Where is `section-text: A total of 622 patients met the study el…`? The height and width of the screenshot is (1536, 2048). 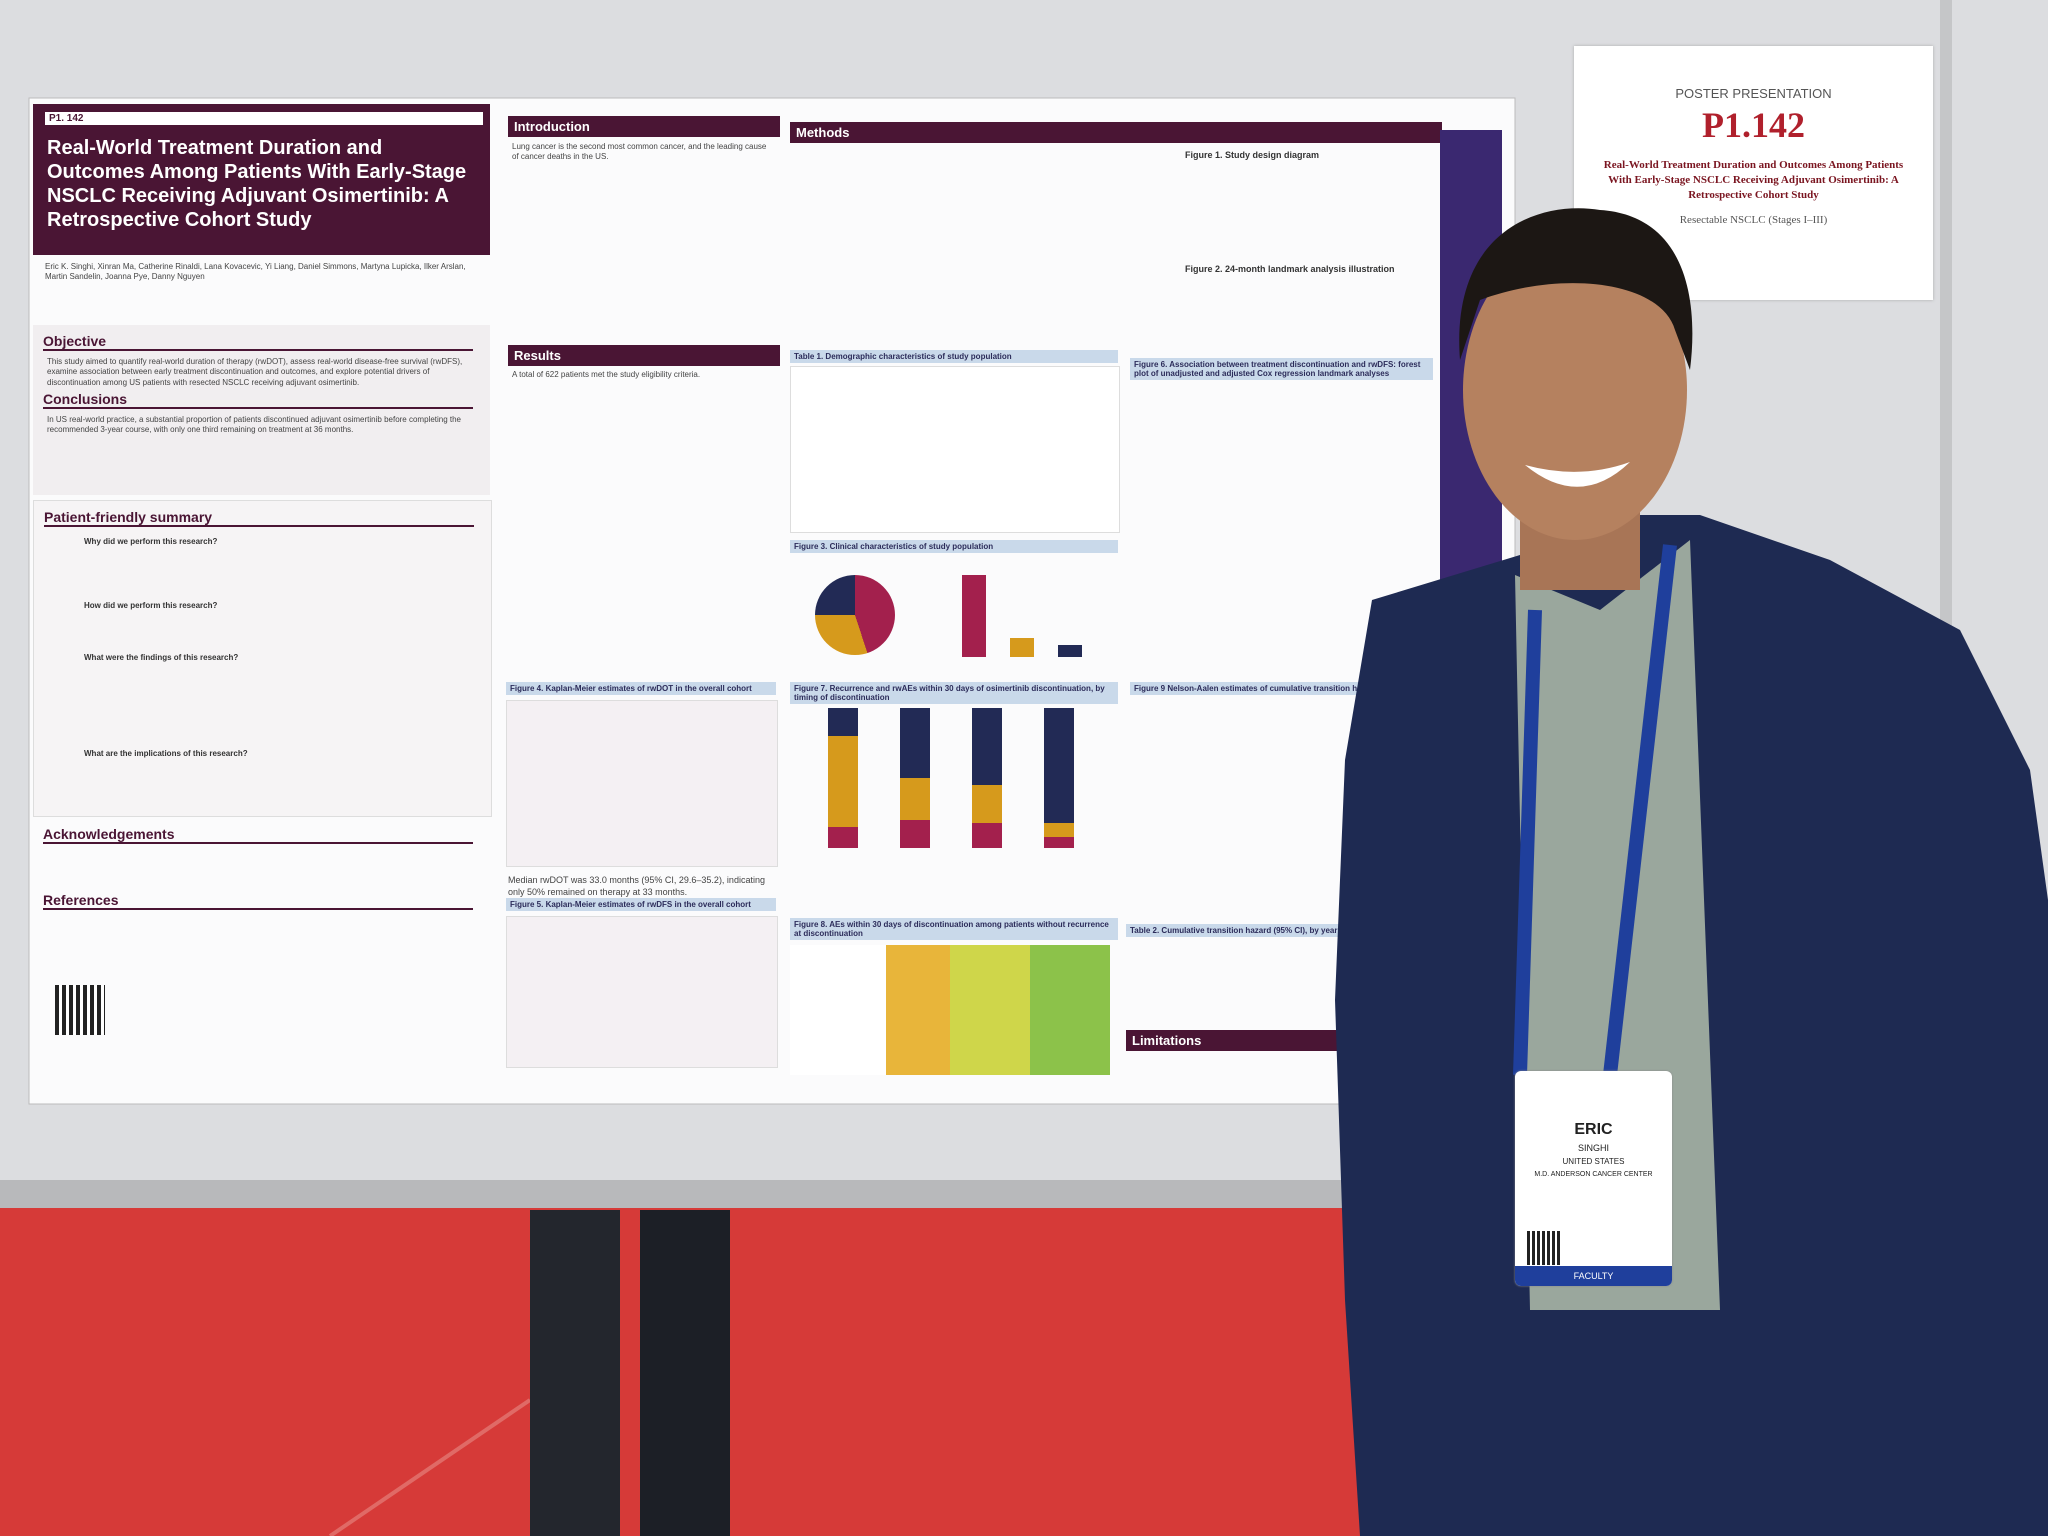 section-text: A total of 622 patients met the study el… is located at coordinates (606, 374).